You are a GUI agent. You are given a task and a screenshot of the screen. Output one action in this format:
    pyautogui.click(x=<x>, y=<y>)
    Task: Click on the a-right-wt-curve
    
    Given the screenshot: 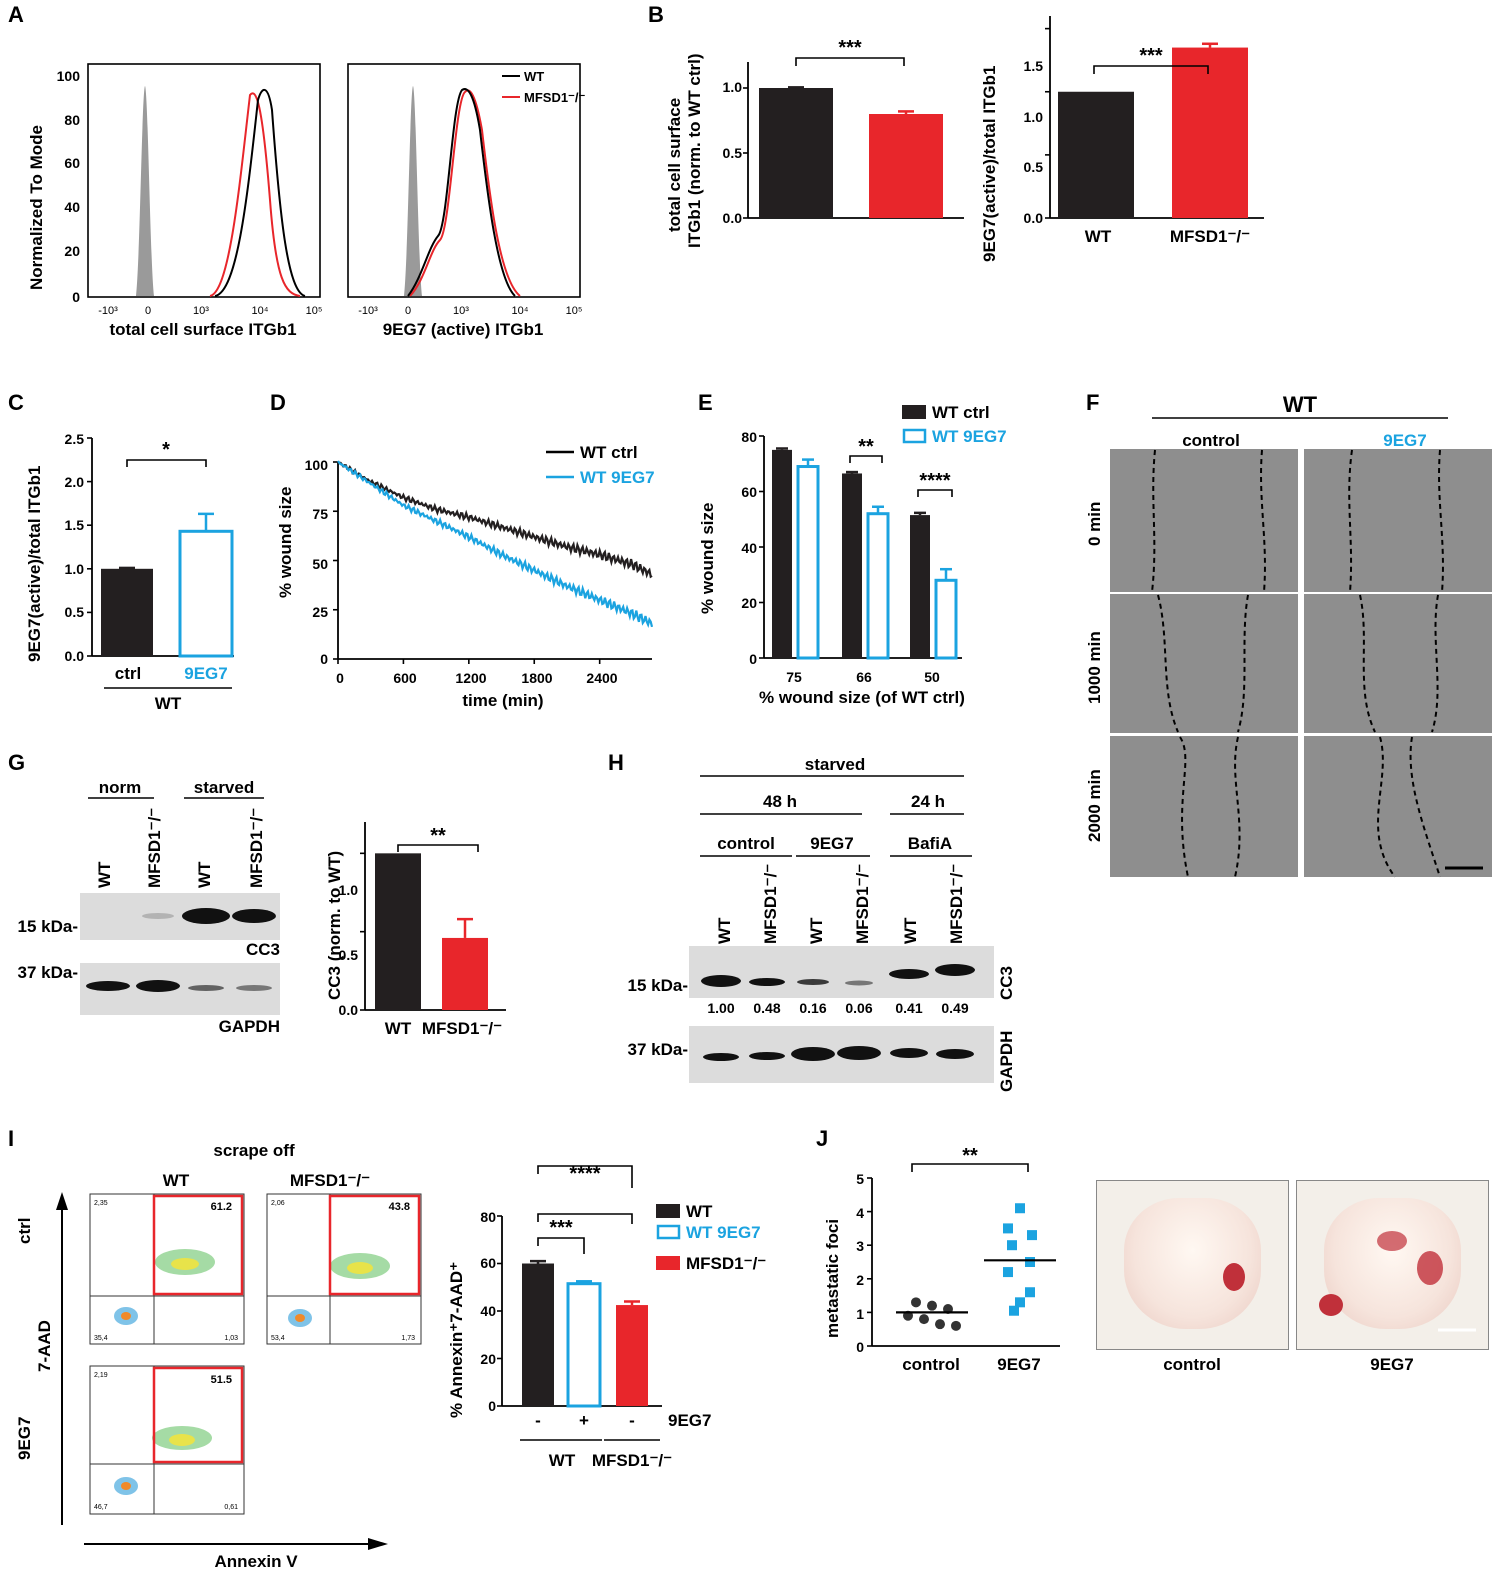 What is the action you would take?
    pyautogui.click(x=461, y=192)
    